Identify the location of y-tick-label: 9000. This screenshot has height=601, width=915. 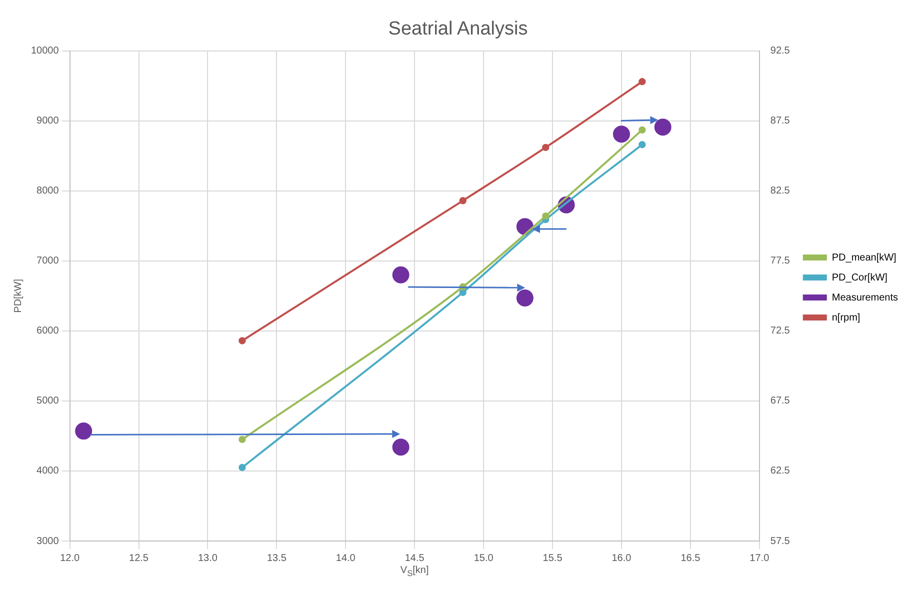
(48, 121).